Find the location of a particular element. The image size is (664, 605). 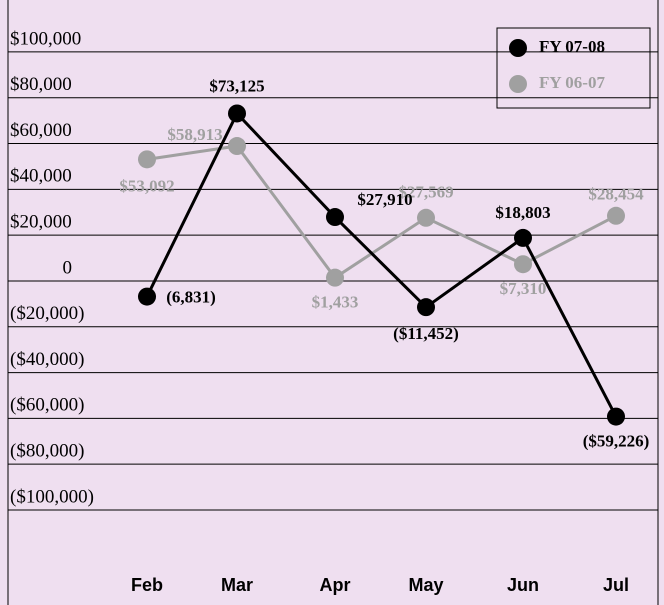

legend-label: FY 07-08 is located at coordinates (572, 46).